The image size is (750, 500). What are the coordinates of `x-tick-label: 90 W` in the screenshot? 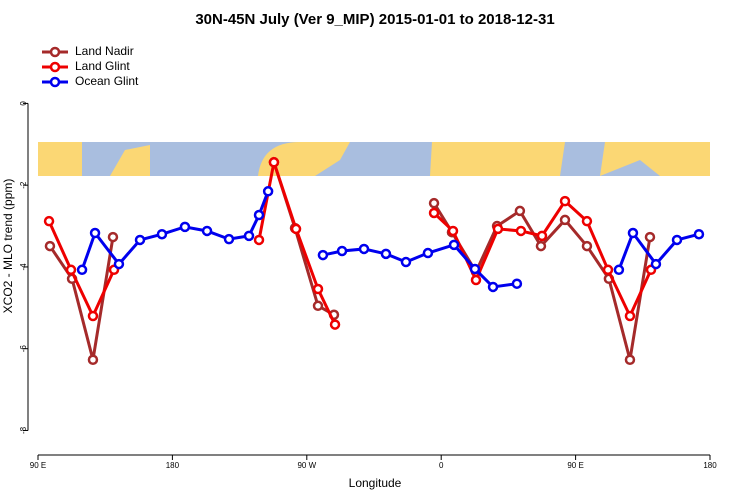 It's located at (306, 465).